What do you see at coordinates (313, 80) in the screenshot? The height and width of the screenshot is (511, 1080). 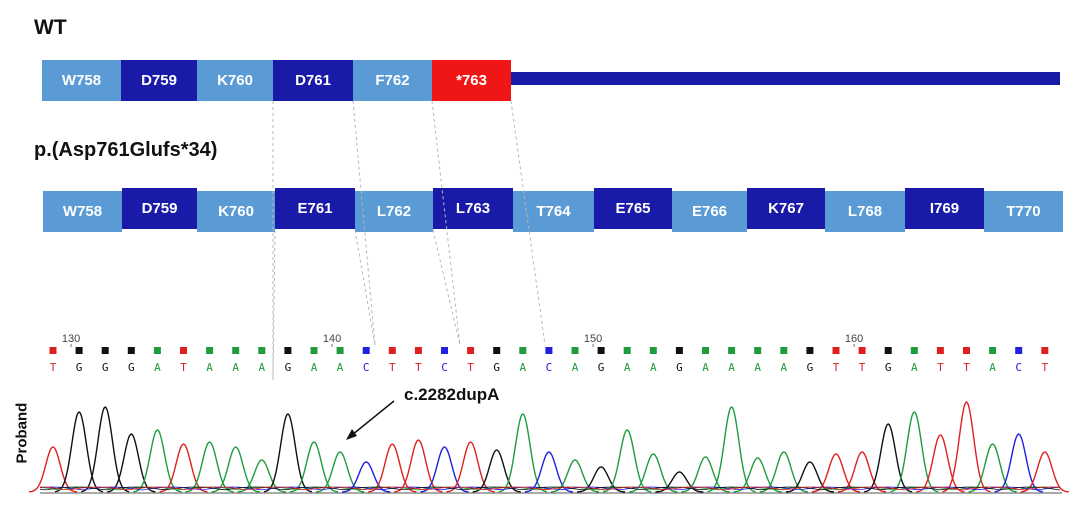 I see `wt-residue-D761: D761` at bounding box center [313, 80].